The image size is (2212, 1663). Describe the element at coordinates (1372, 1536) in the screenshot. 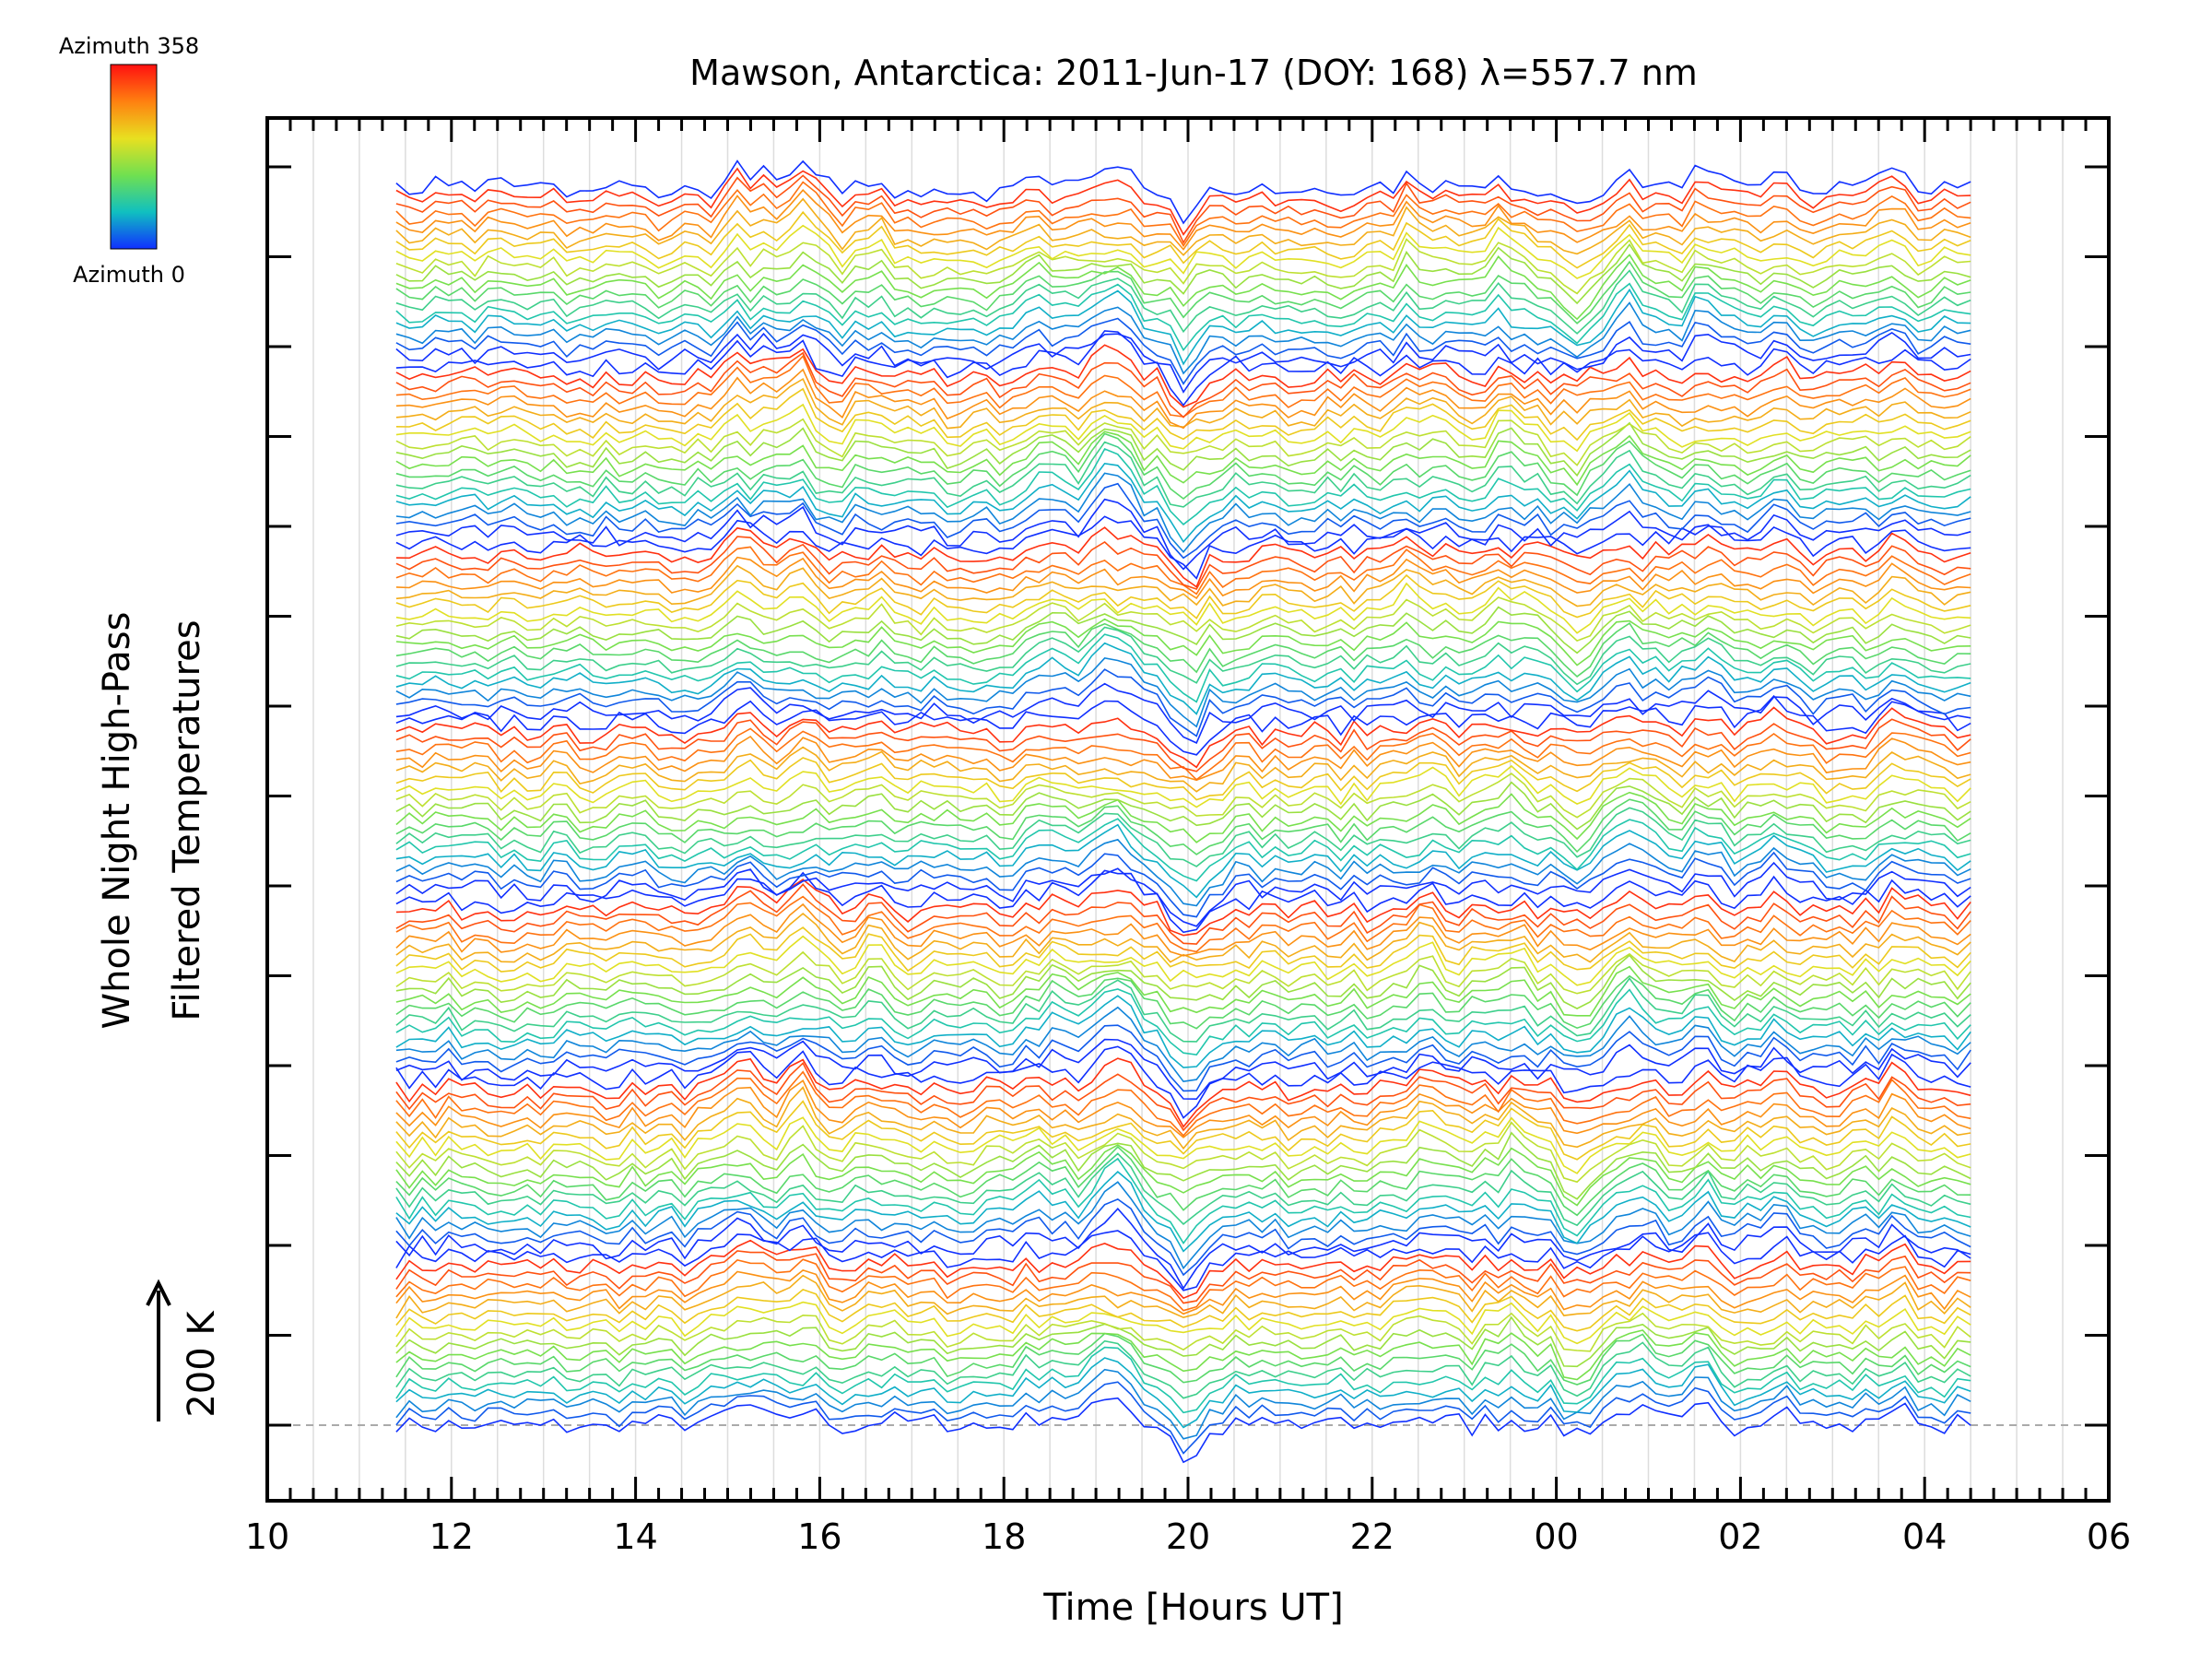

I see `x-tick-label: 22` at that location.